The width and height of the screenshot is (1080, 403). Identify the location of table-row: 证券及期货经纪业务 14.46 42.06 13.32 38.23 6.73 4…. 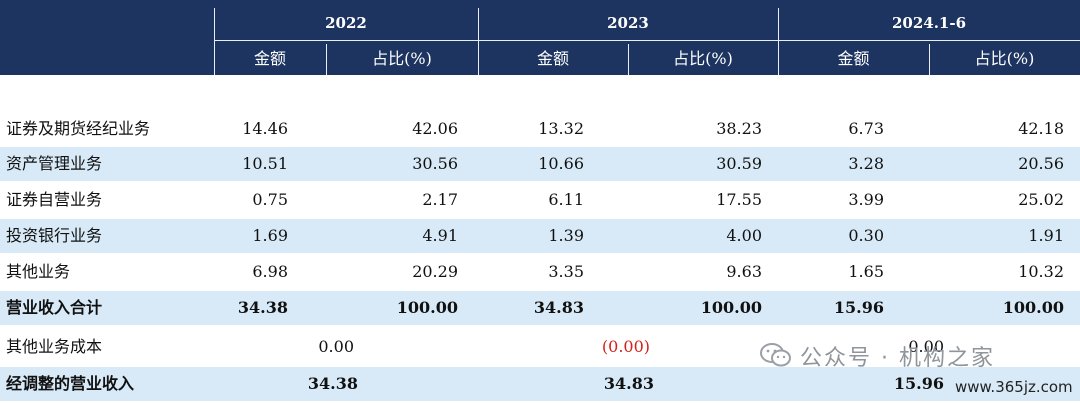
(540, 129).